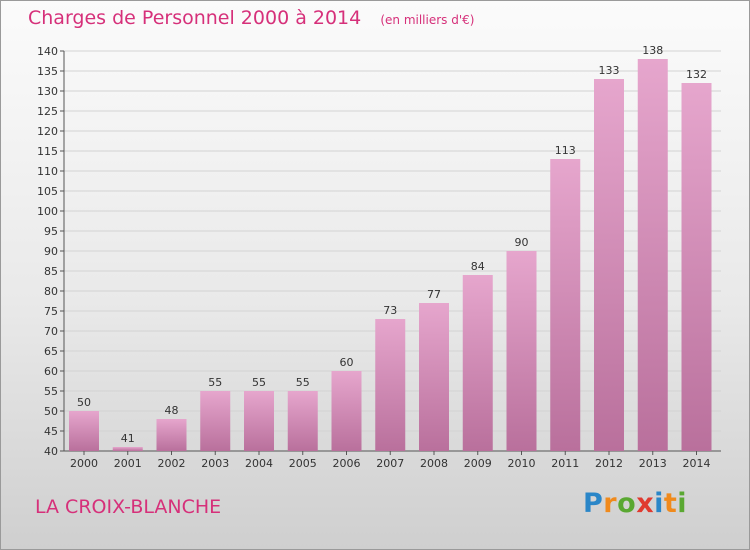  I want to click on y-tick-label: 125, so click(47, 111).